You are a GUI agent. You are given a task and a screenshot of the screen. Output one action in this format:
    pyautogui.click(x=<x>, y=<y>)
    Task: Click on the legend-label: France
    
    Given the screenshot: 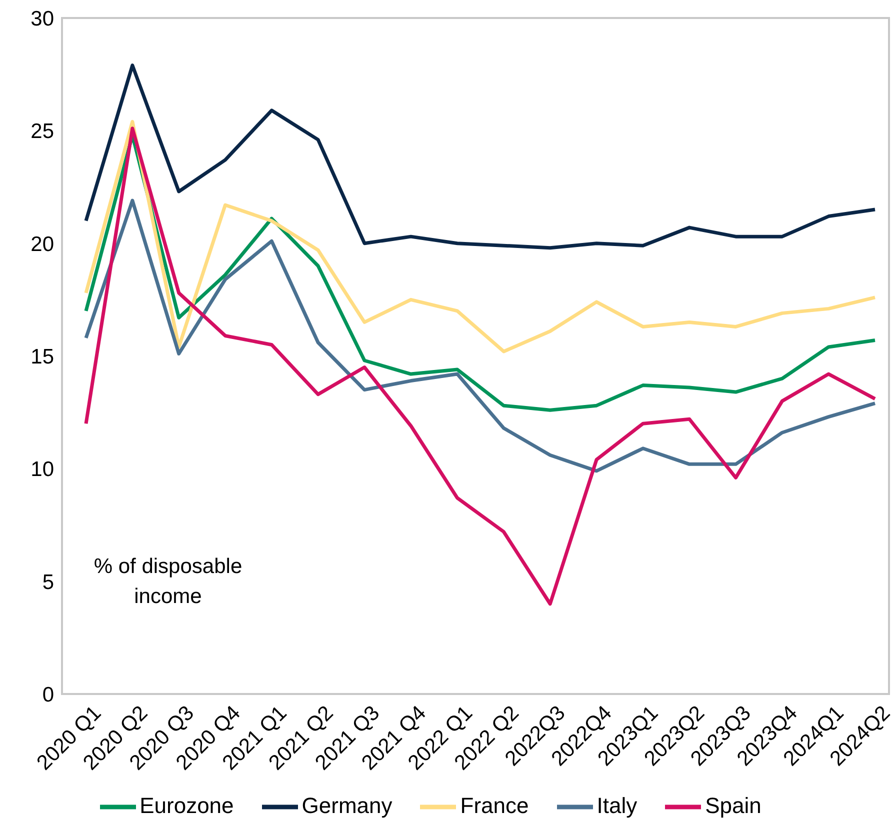 What is the action you would take?
    pyautogui.click(x=494, y=805)
    